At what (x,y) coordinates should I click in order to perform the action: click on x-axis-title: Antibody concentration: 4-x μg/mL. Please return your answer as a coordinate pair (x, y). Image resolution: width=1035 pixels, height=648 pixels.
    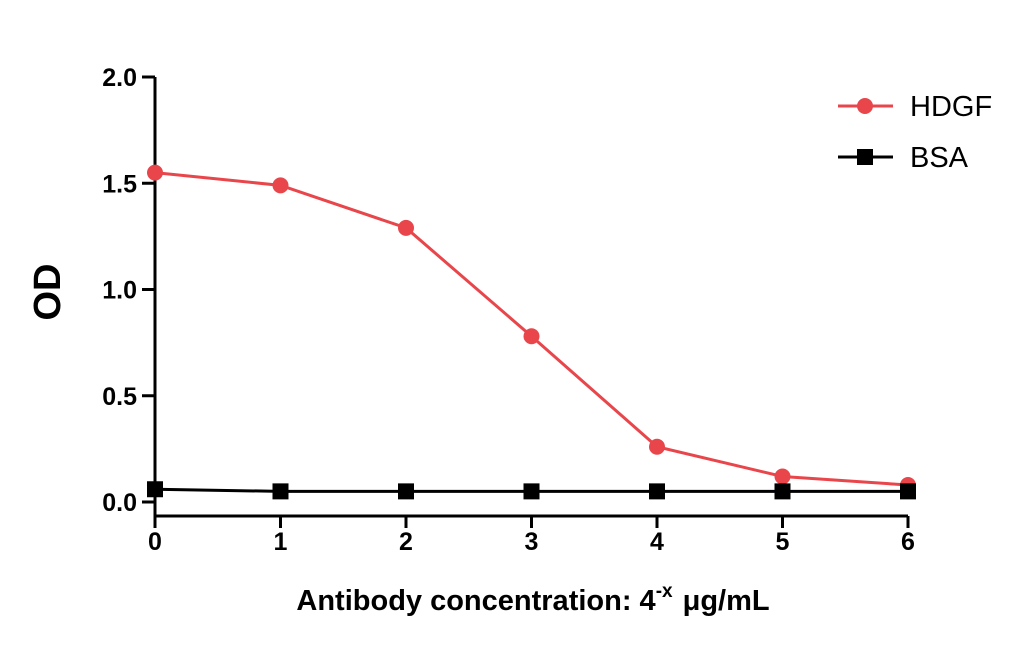
    Looking at the image, I should click on (532, 599).